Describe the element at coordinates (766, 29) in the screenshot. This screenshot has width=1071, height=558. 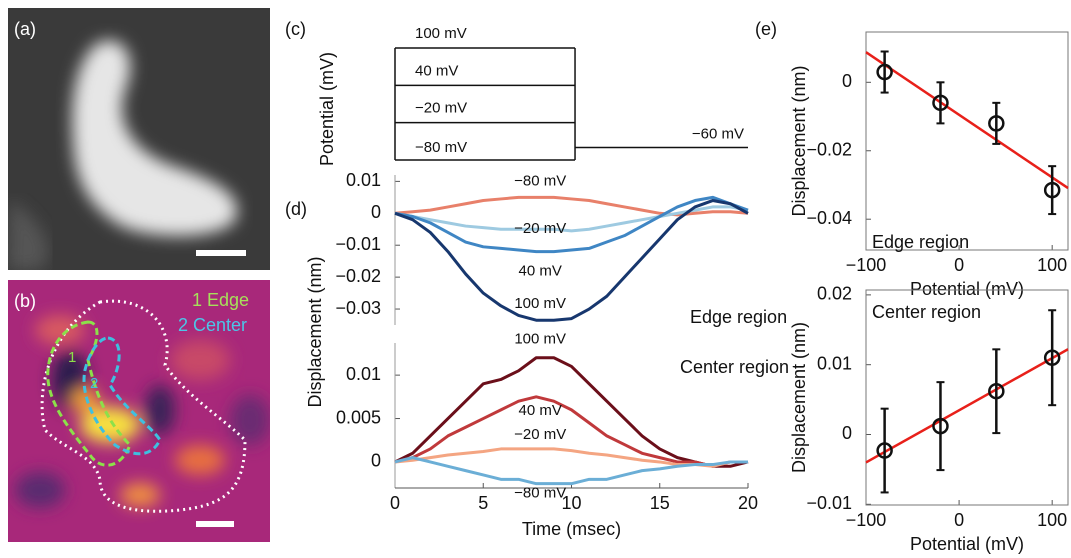
I see `panel-label: (e)` at that location.